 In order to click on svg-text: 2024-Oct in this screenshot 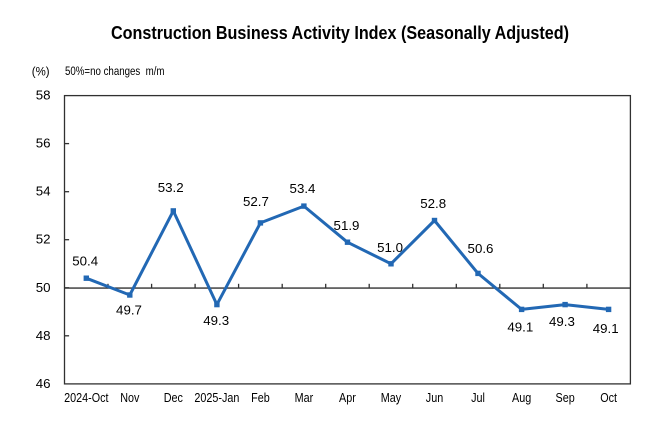, I will do `click(86, 397)`.